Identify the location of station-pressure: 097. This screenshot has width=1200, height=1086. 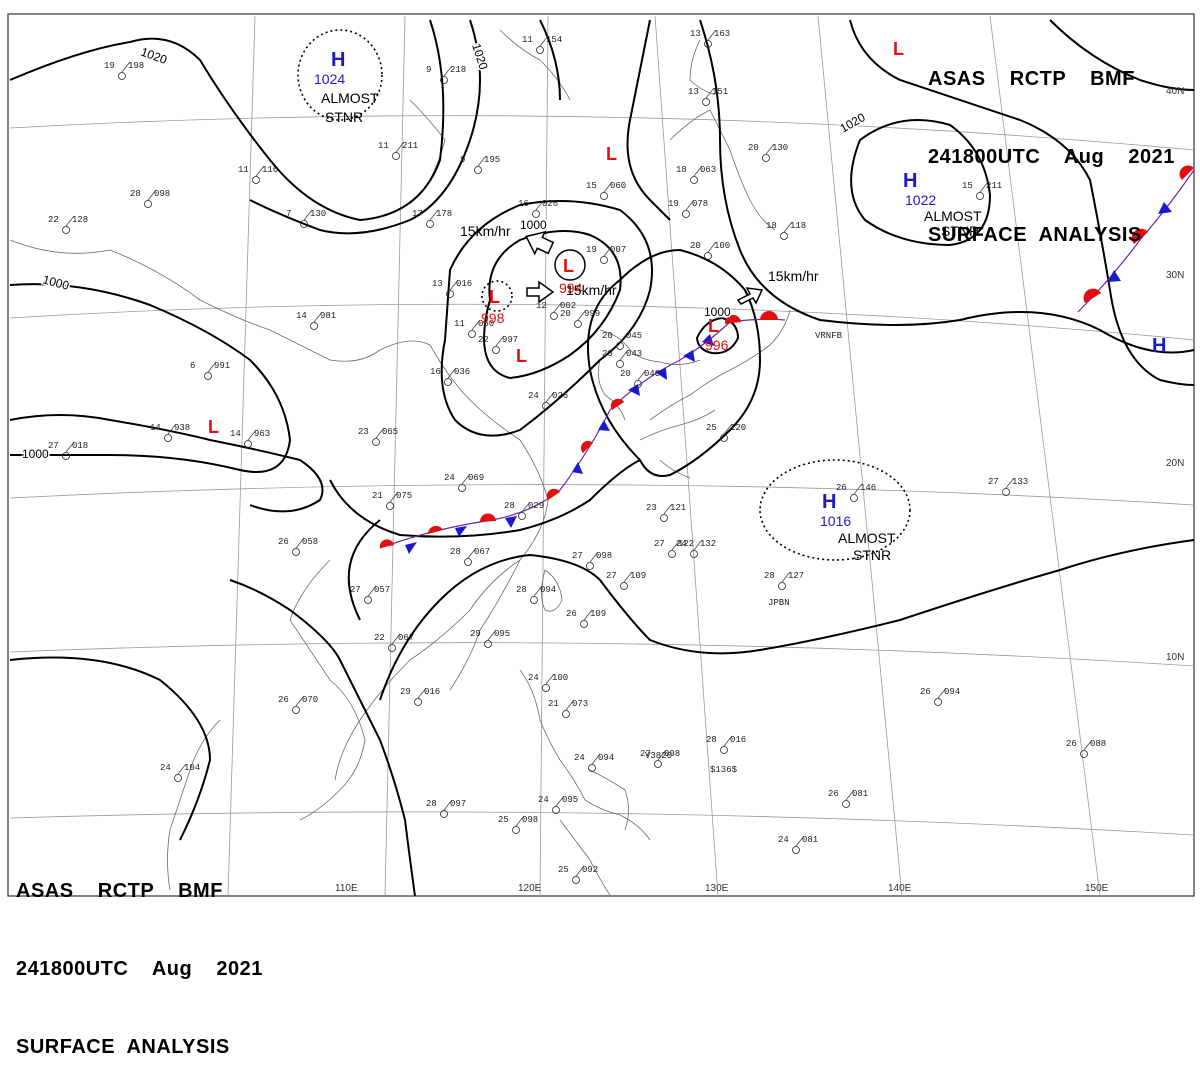
(458, 804).